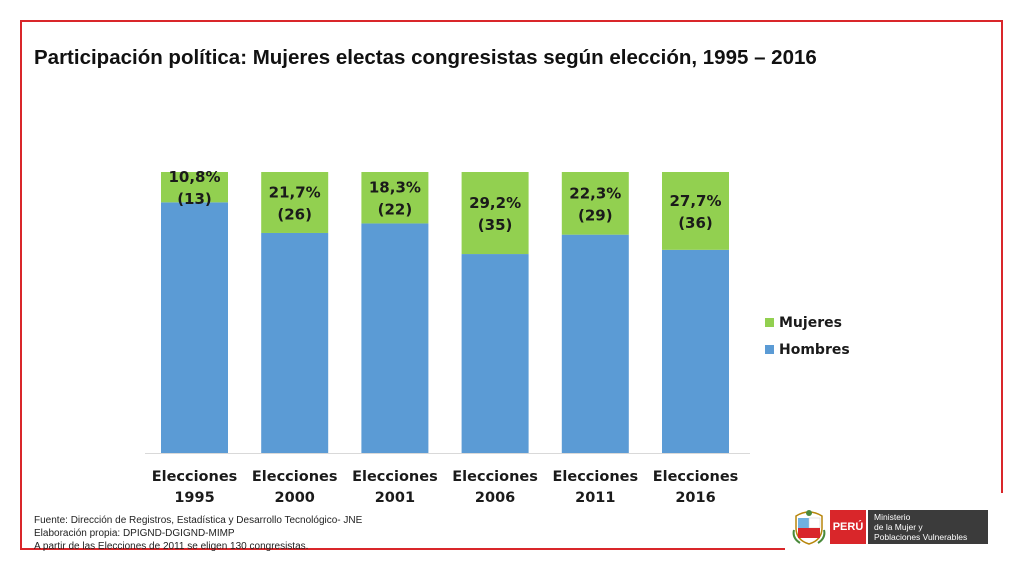  I want to click on data-label-percent: 10,8%, so click(194, 177).